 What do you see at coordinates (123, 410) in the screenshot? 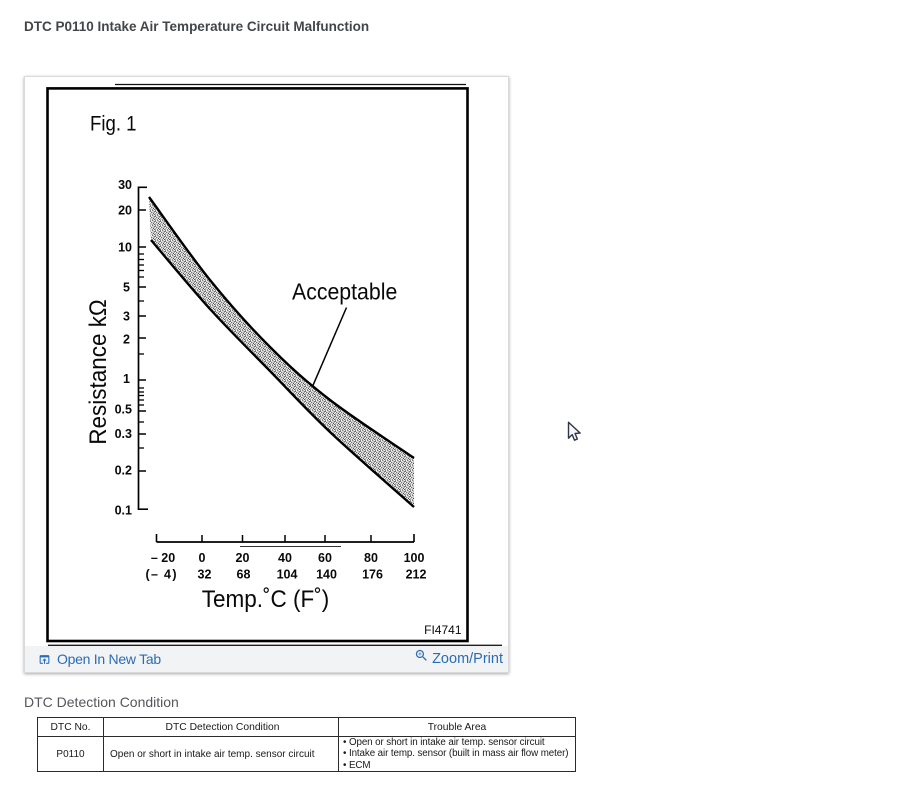
I see `svg-text: 0.5` at bounding box center [123, 410].